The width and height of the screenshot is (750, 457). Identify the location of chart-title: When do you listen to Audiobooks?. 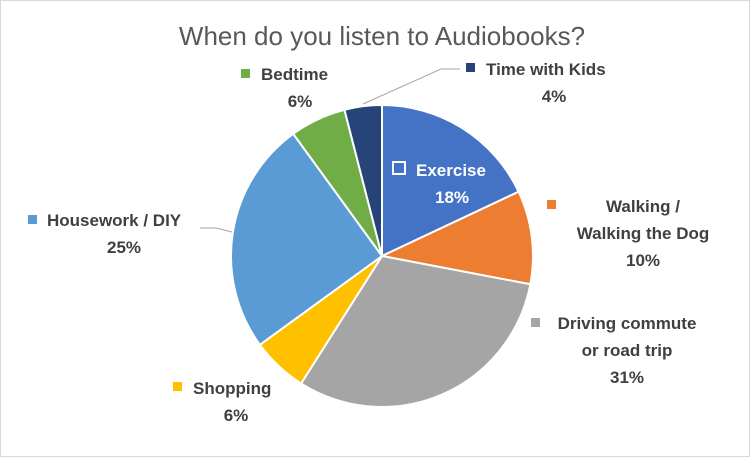
(382, 36).